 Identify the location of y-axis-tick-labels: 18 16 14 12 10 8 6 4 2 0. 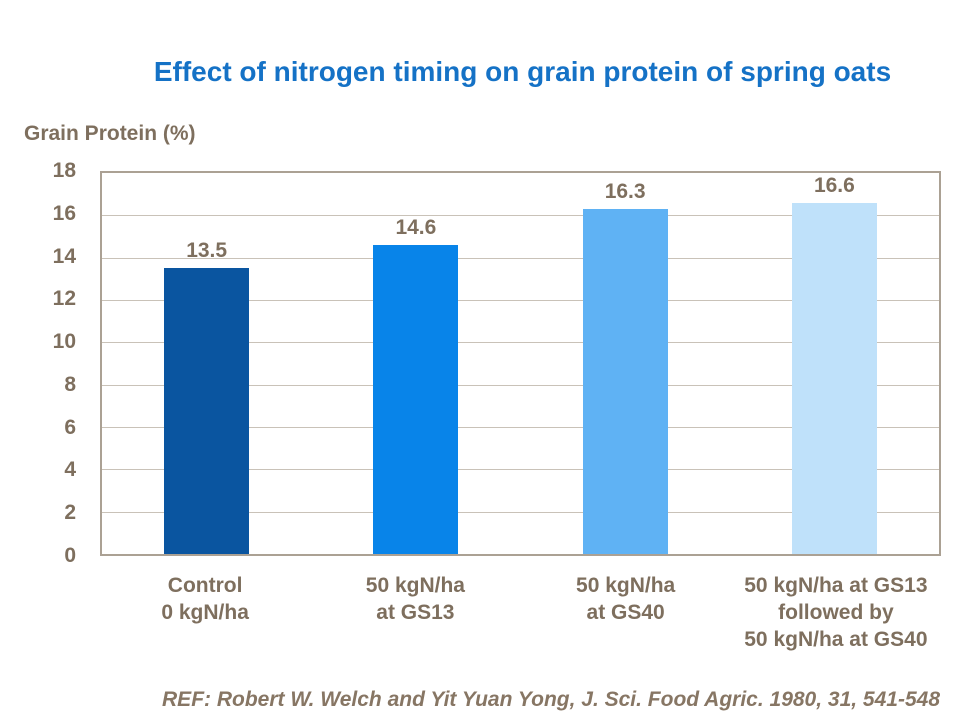
(38, 363).